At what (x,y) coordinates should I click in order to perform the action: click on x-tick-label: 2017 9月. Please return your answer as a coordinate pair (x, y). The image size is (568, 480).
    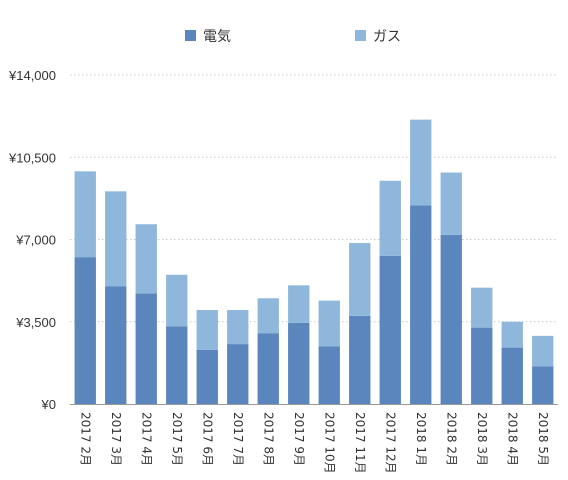
    Looking at the image, I should click on (299, 439).